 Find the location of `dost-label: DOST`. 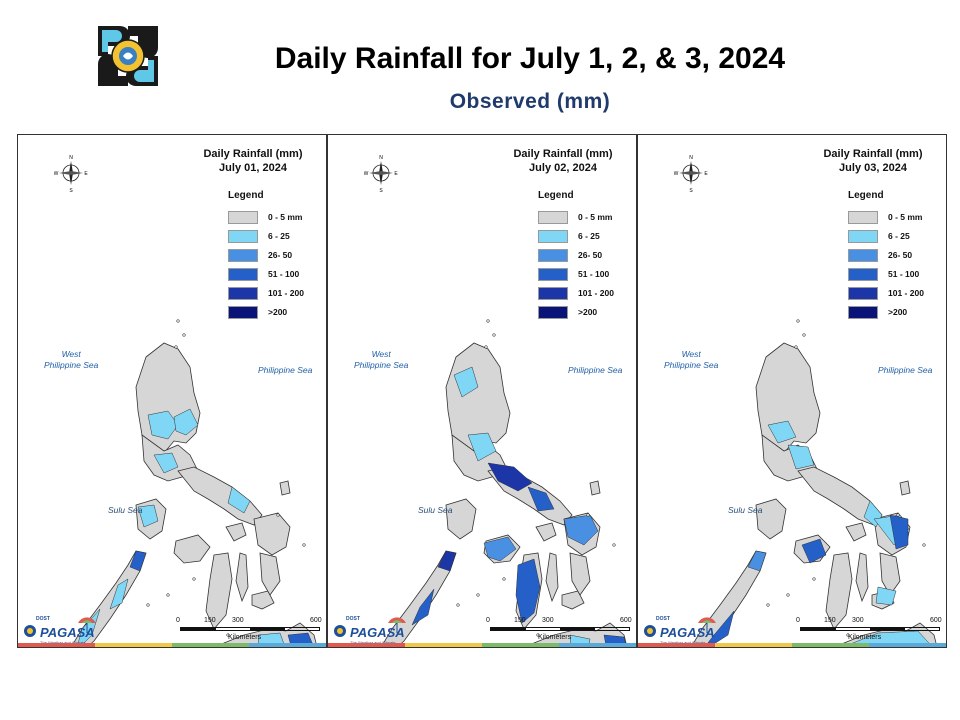

dost-label: DOST is located at coordinates (353, 619).